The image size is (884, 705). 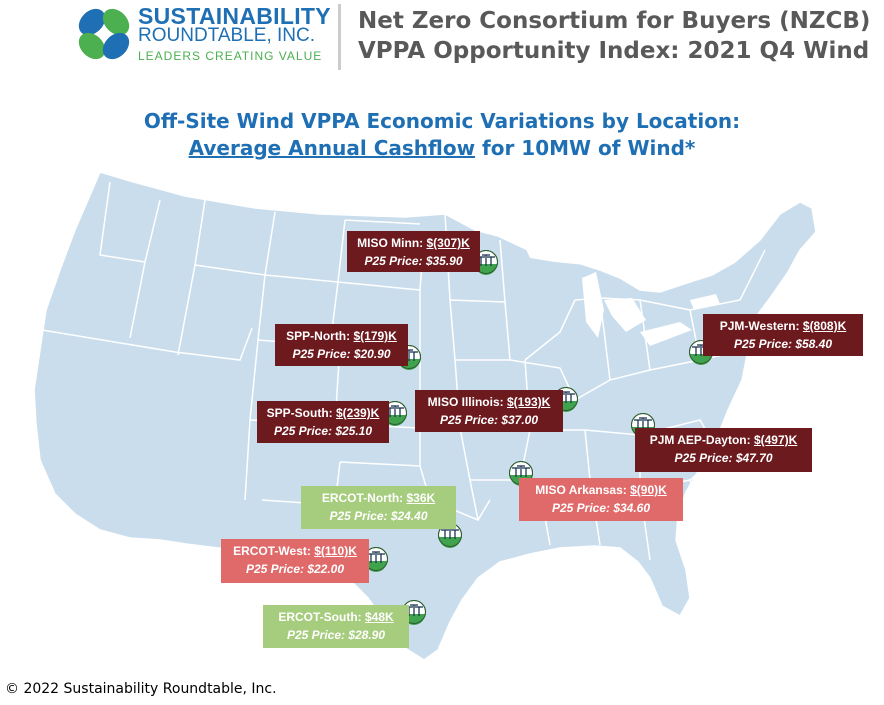 I want to click on location-box-miso-minn: MISO Minn: $(307)K P25 Price: $35.90, so click(x=413, y=251).